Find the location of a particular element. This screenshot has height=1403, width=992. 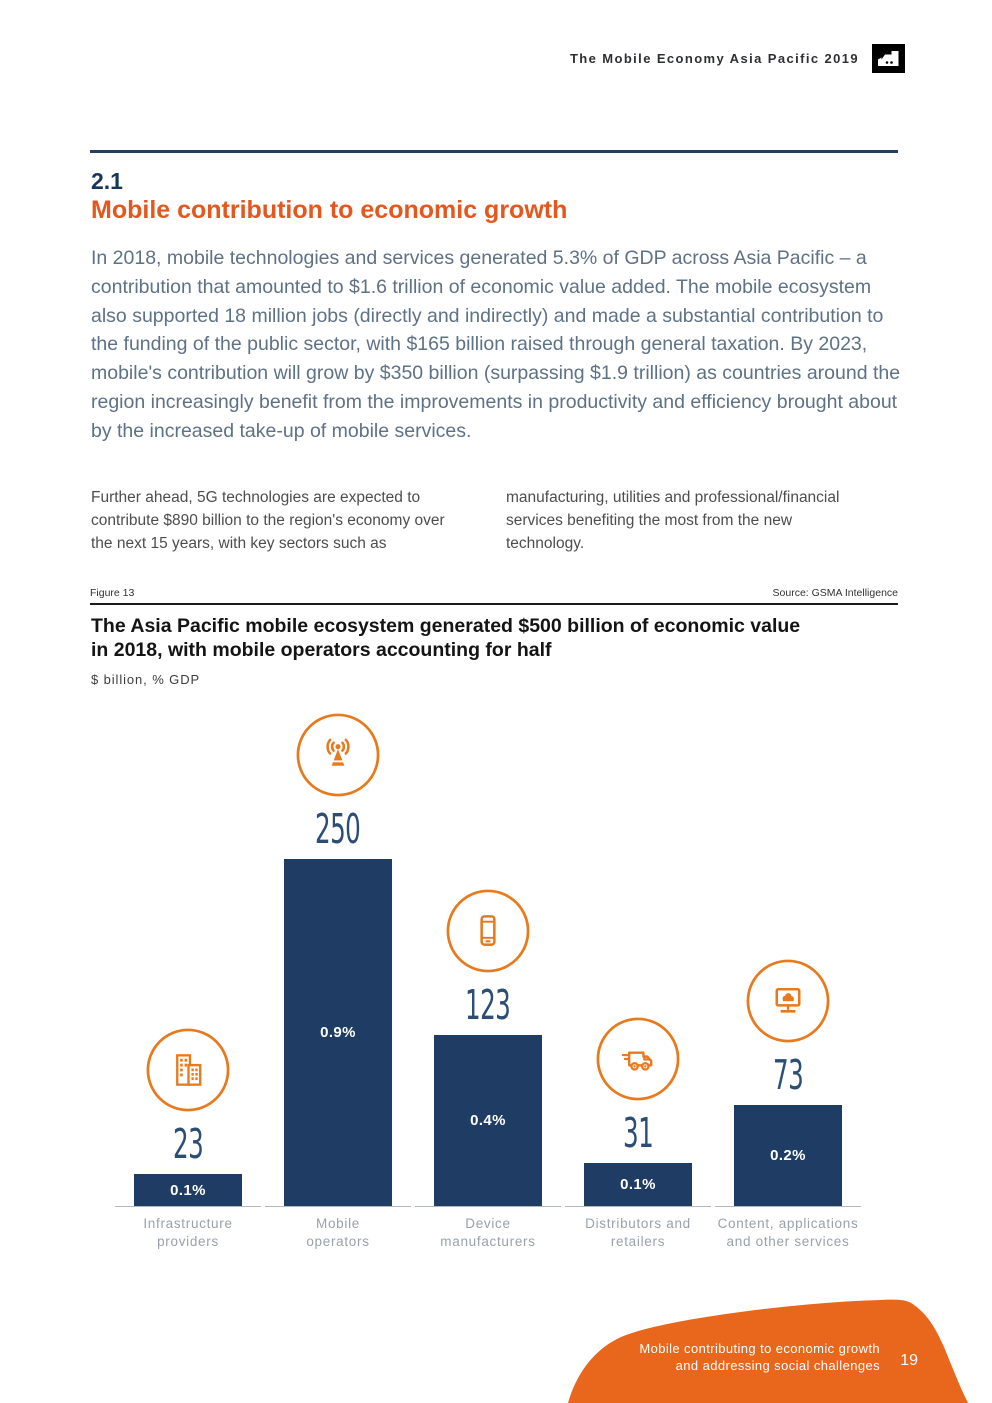

figure-units: $ billion, % GDP is located at coordinates (146, 679).